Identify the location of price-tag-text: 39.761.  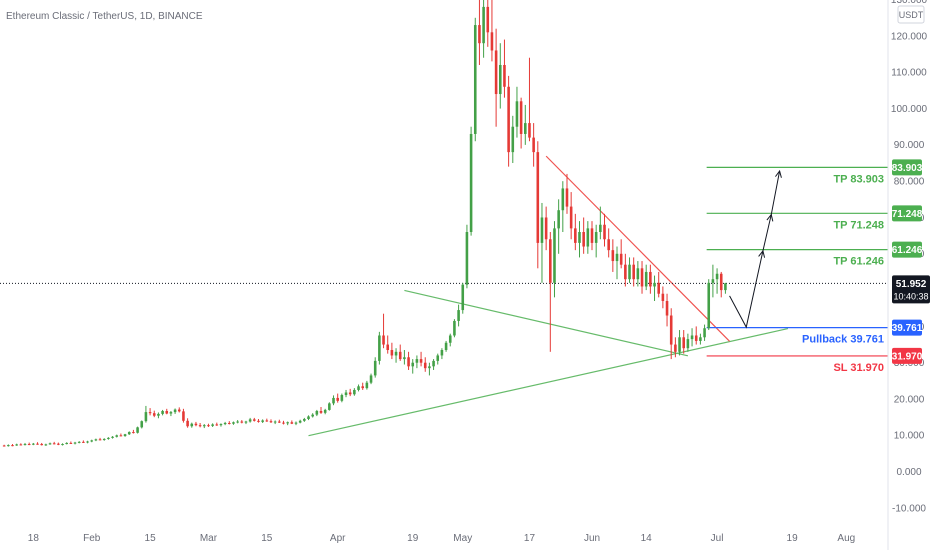
(907, 328).